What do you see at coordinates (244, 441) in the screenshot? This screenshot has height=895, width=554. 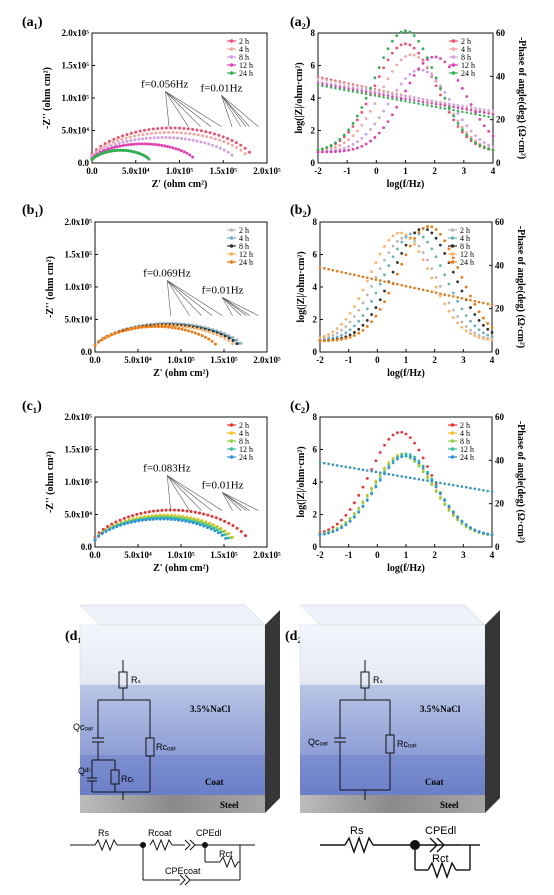 I see `legend-label: 8 h` at bounding box center [244, 441].